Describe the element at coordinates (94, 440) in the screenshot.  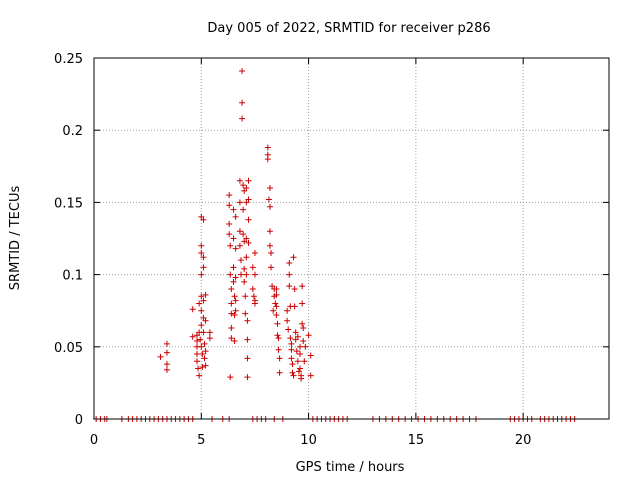
I see `x-tick-label: 0` at that location.